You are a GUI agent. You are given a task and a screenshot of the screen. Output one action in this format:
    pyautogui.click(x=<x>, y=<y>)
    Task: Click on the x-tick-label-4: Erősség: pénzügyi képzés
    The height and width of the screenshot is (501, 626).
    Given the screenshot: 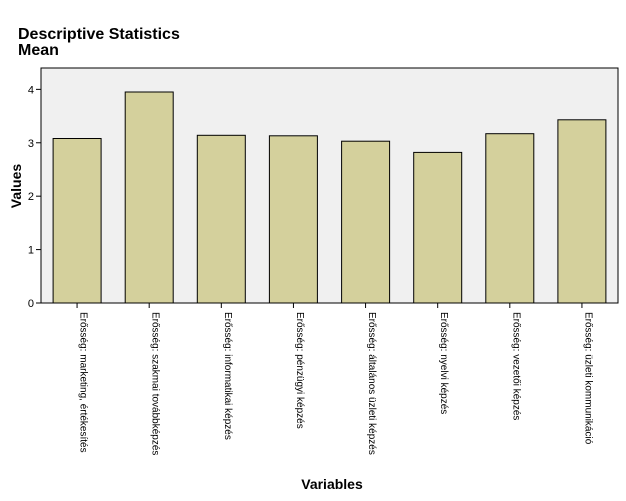 What is the action you would take?
    pyautogui.click(x=299, y=370)
    